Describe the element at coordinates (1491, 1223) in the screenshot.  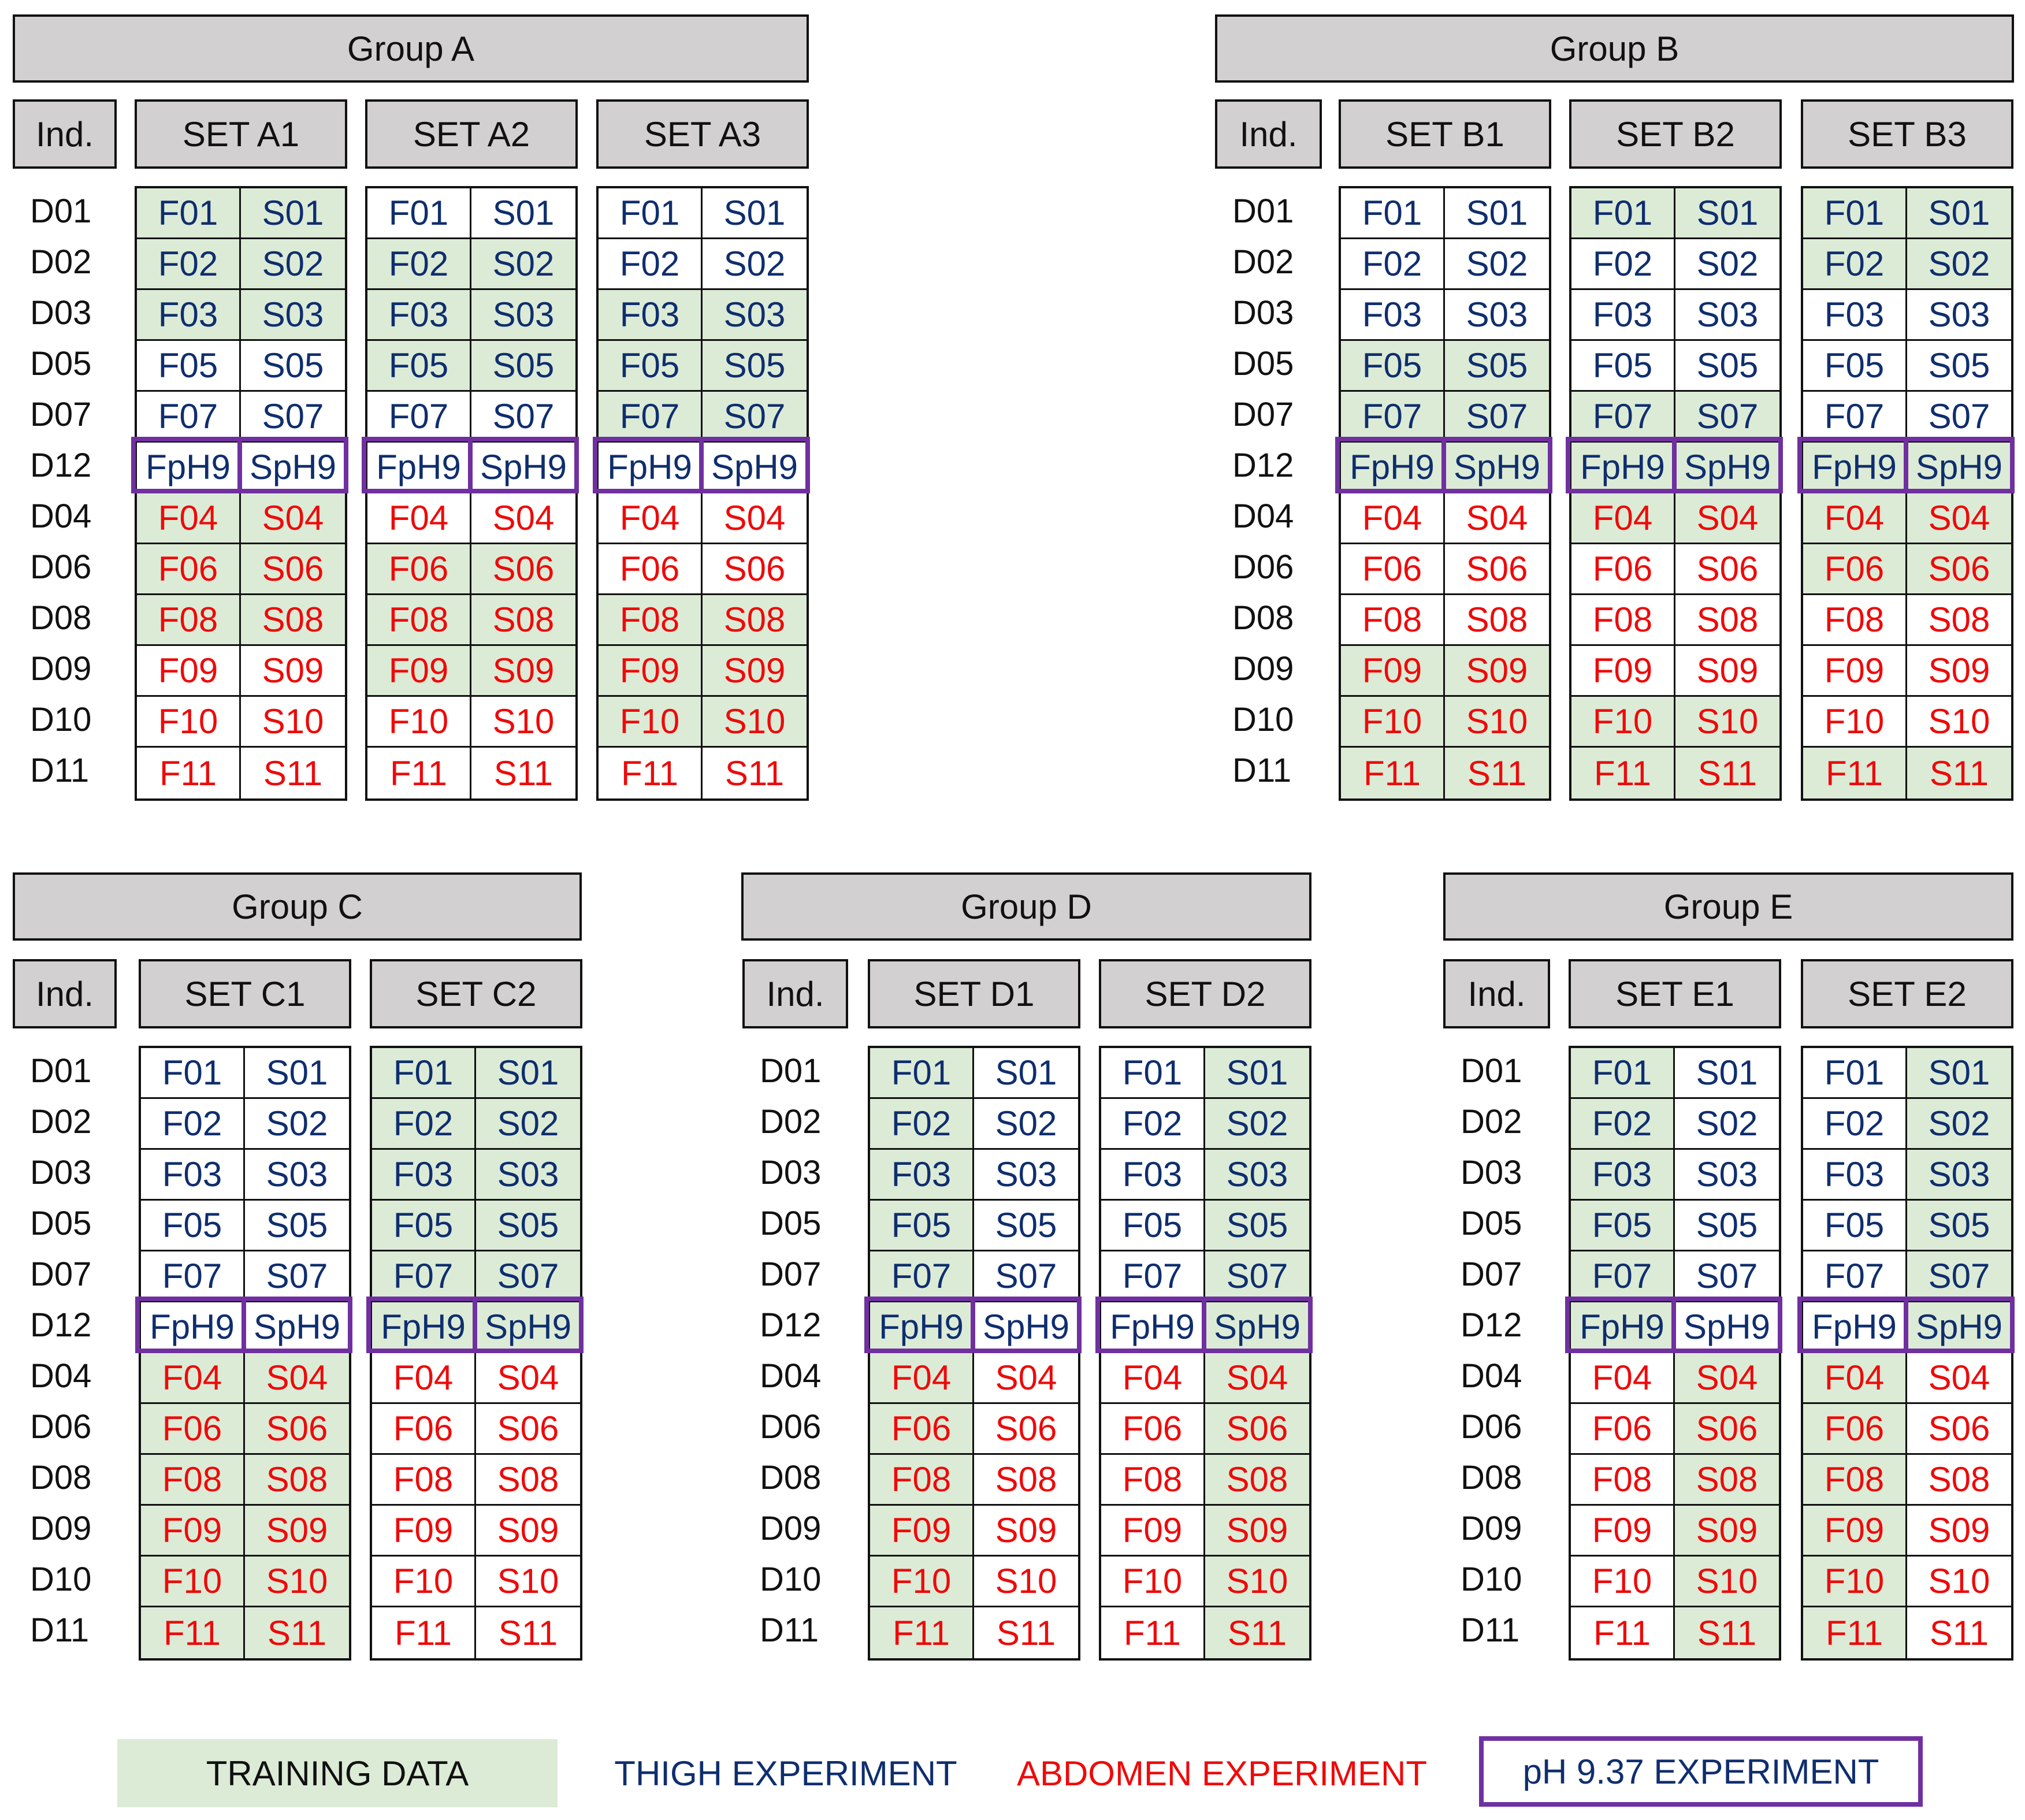
I see `row-label: D05` at that location.